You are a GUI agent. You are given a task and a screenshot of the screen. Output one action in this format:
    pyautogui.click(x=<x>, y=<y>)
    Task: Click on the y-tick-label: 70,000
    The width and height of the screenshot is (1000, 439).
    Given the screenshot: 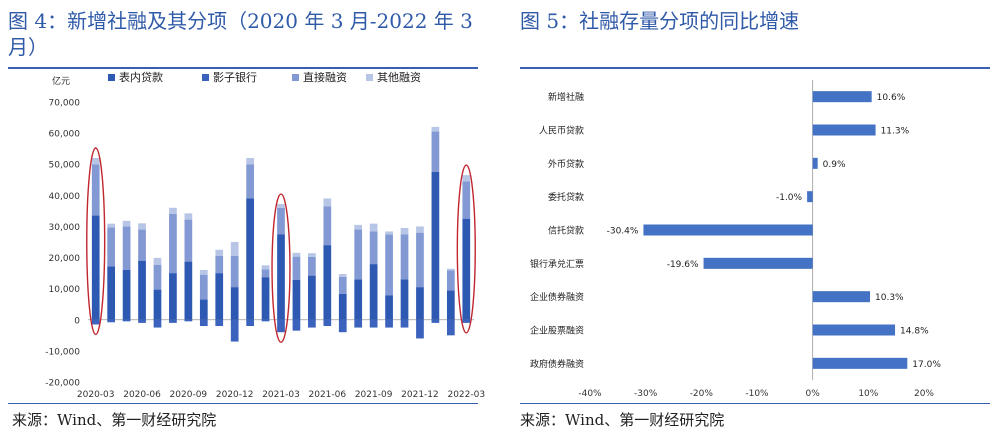 What is the action you would take?
    pyautogui.click(x=65, y=104)
    